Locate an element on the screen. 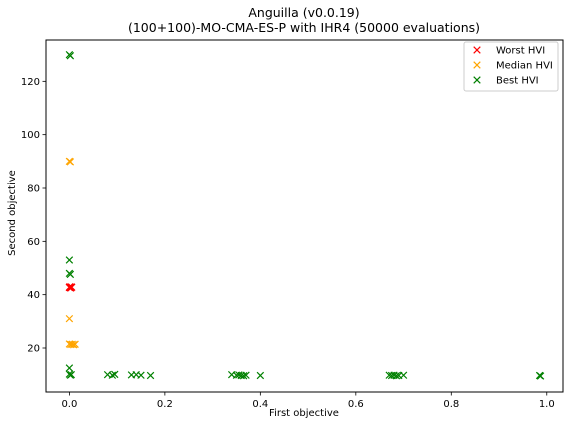  legend-label: Worst HVI is located at coordinates (520, 51).